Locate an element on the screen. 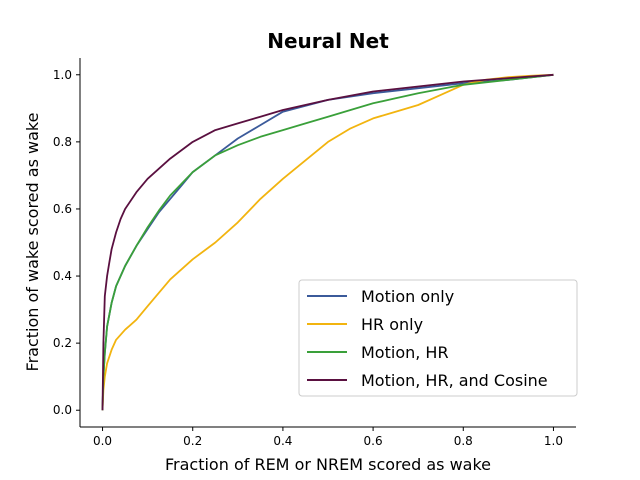 Image resolution: width=640 pixels, height=480 pixels. x-tick-label: 0.6 is located at coordinates (373, 441).